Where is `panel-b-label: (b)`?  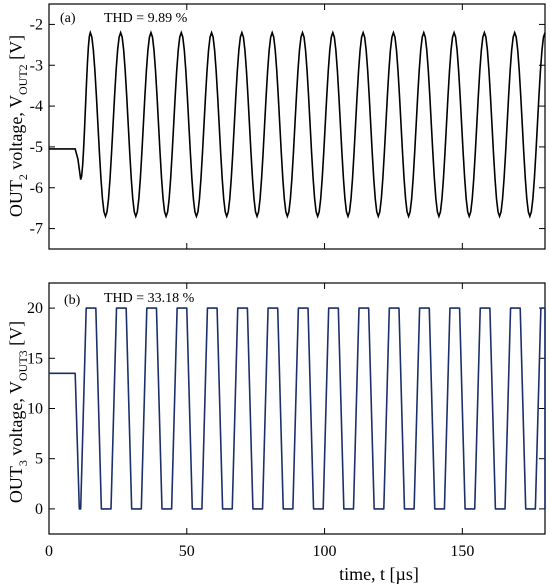
panel-b-label: (b) is located at coordinates (72, 300).